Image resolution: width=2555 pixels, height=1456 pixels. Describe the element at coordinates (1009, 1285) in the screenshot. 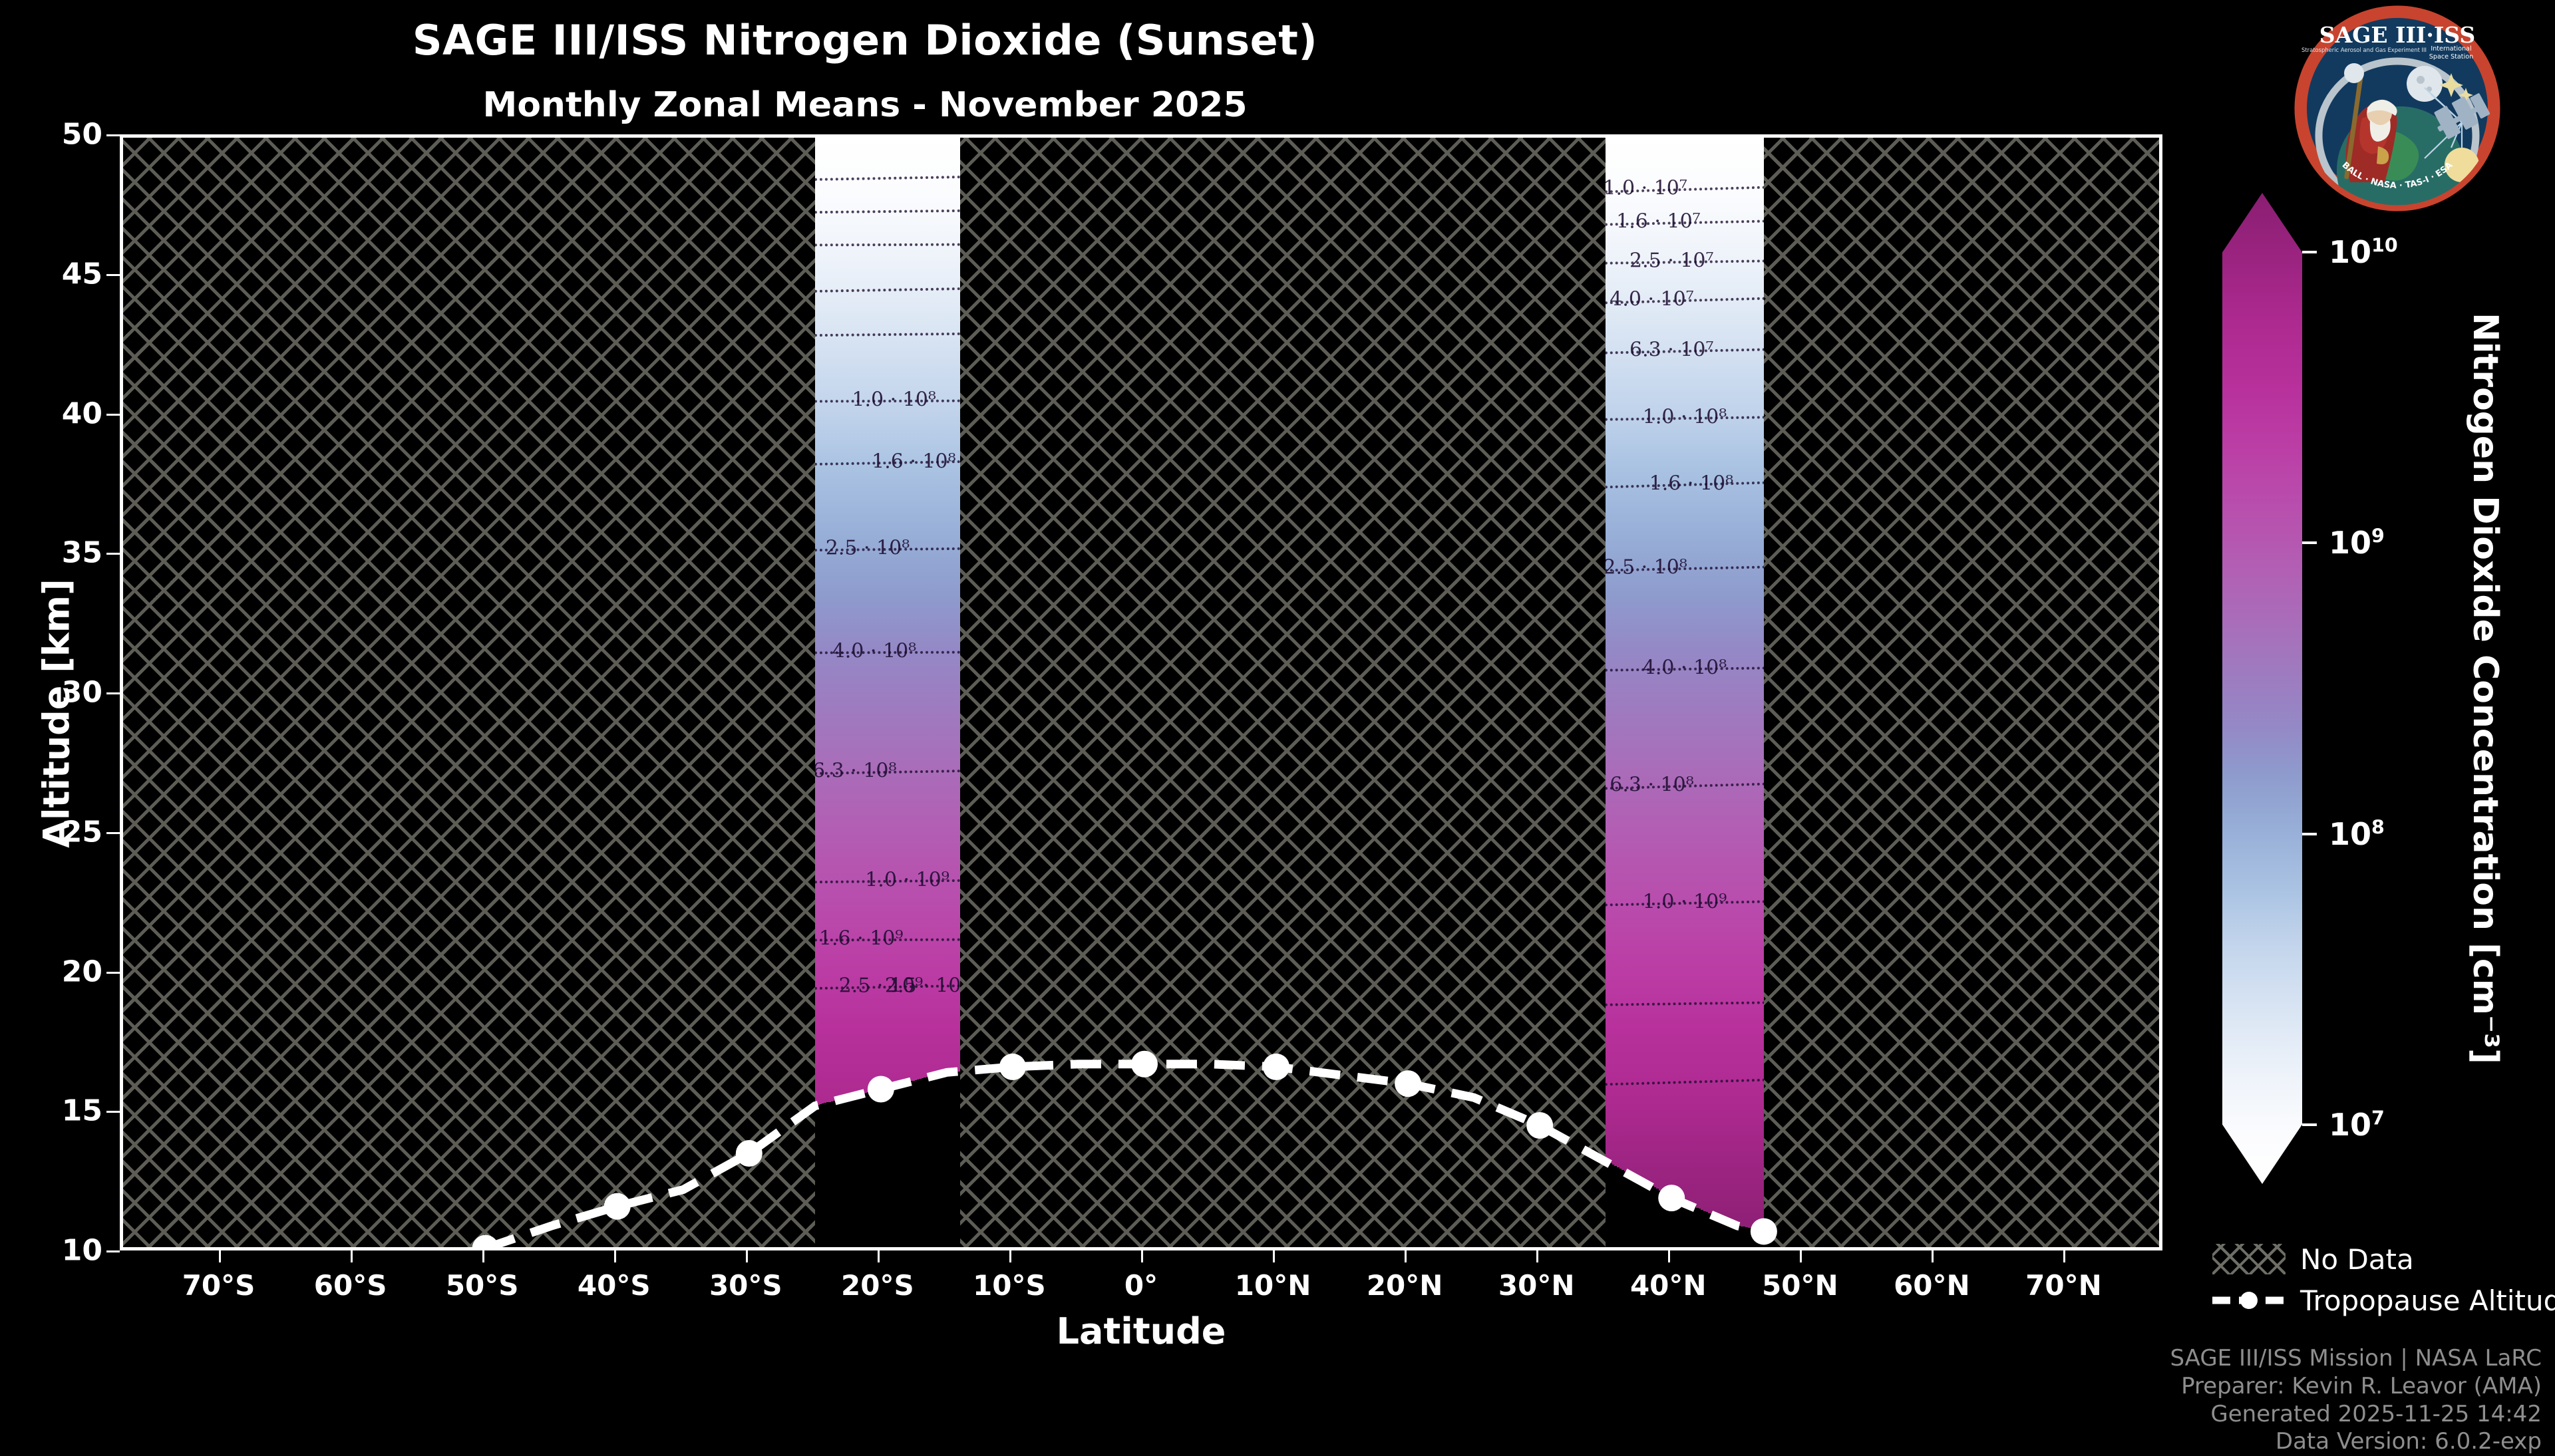

I see `x-axis-tick-label: 10°S` at that location.